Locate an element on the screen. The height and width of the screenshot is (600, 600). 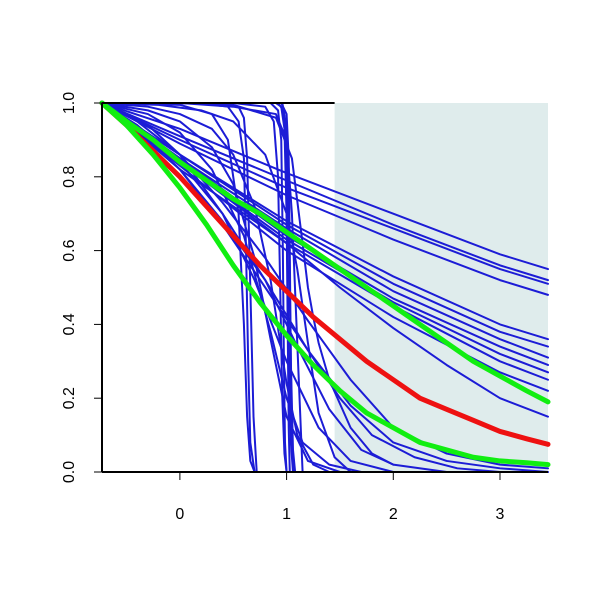
y-tick-label-5: 1.0 is located at coordinates (69, 103).